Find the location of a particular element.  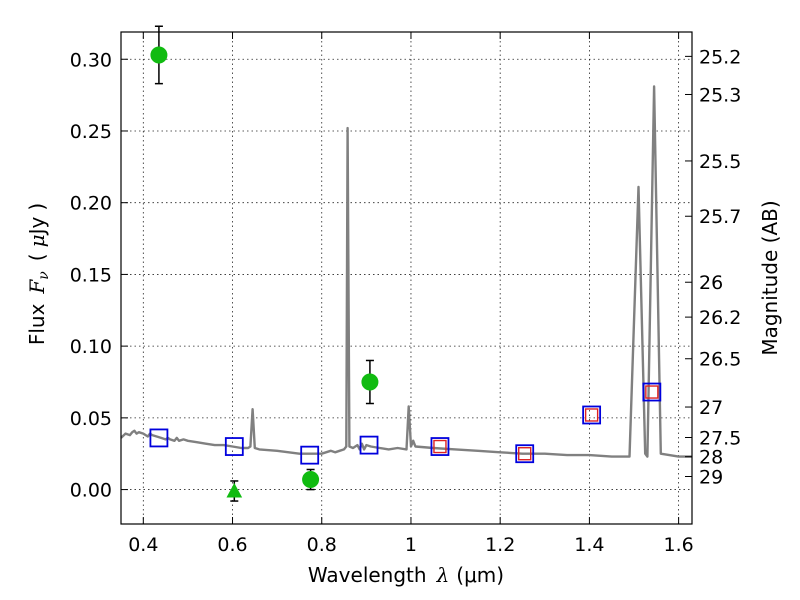

y2-tick-label: 26 is located at coordinates (711, 283).